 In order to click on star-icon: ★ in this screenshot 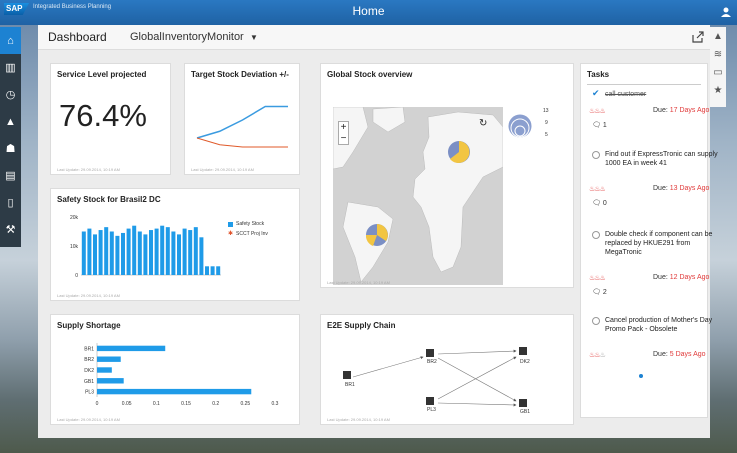, I will do `click(718, 90)`.